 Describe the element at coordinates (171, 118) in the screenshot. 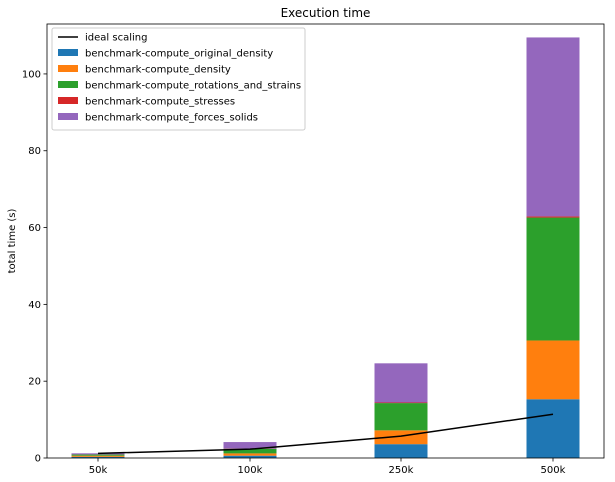

I see `legend-label-benchmark-compute_forces_solids: benchmark-compute_forces_solids` at that location.